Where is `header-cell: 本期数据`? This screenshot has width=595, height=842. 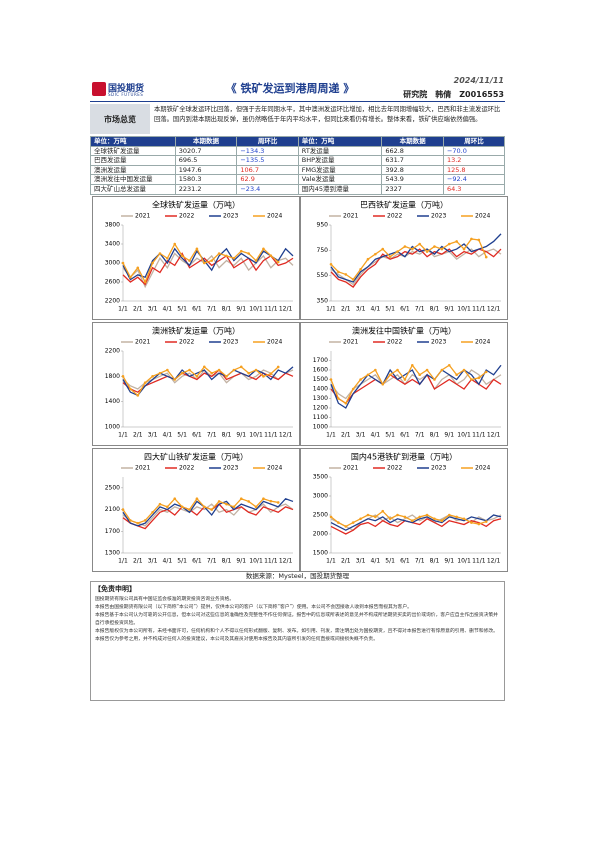
header-cell: 本期数据 is located at coordinates (412, 141).